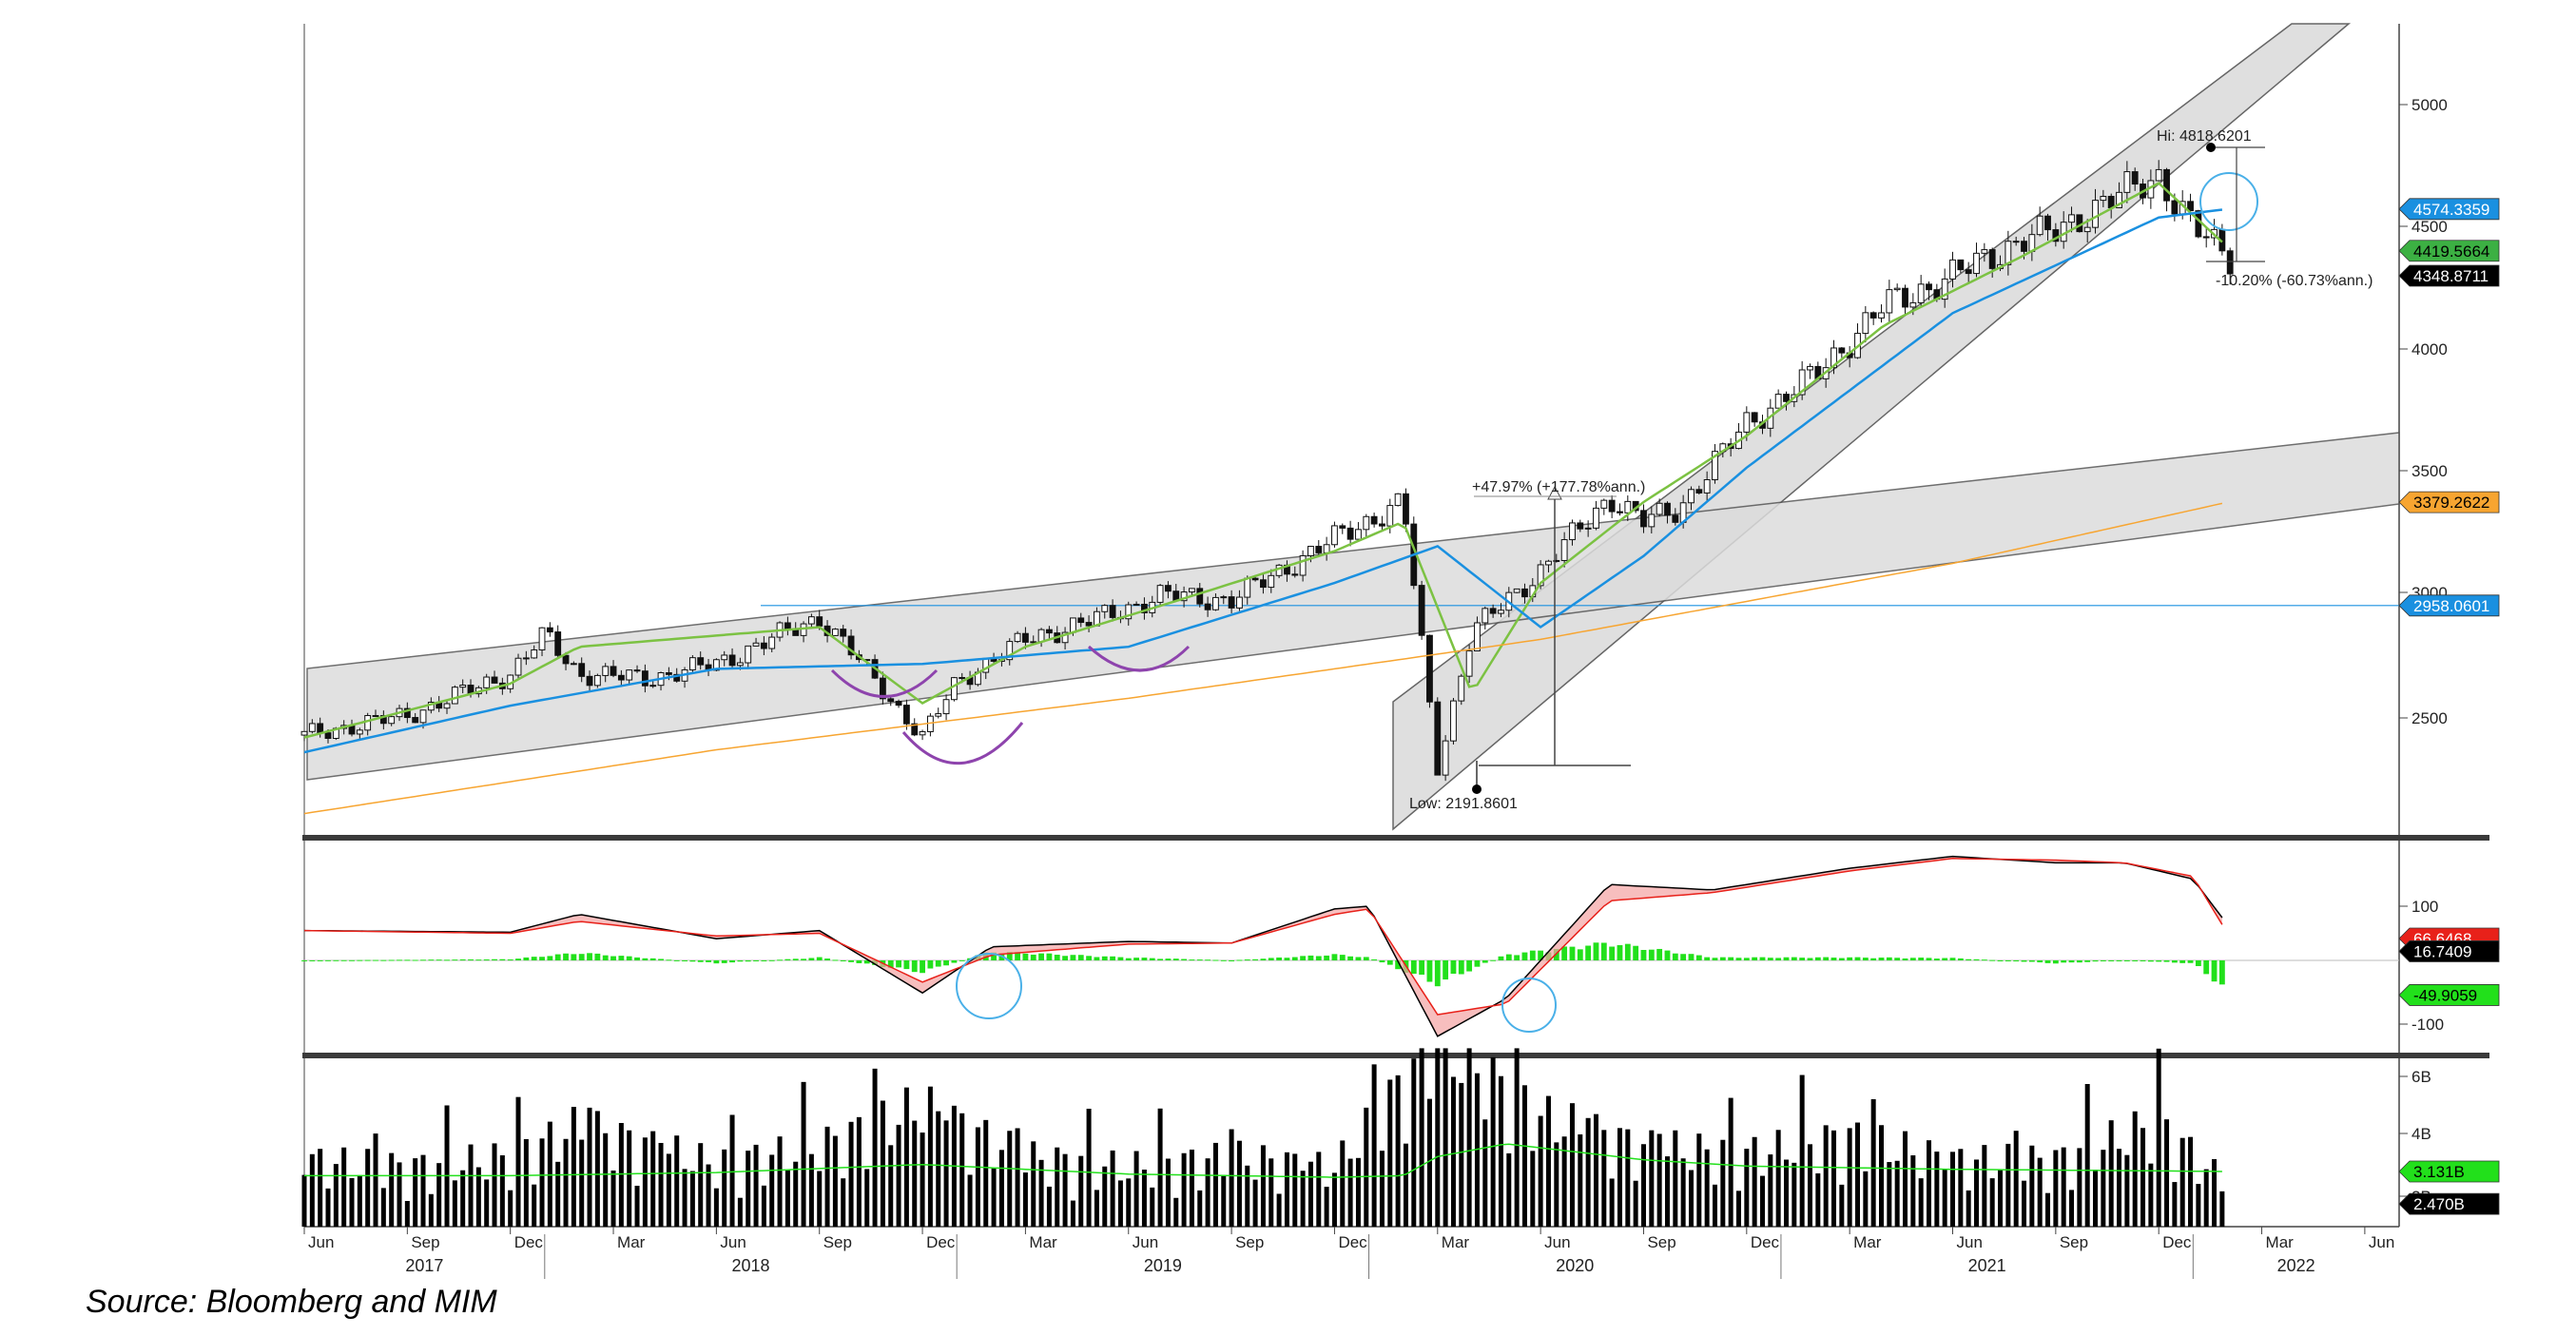  I want to click on value-tag-label: 2.470B, so click(2439, 1204).